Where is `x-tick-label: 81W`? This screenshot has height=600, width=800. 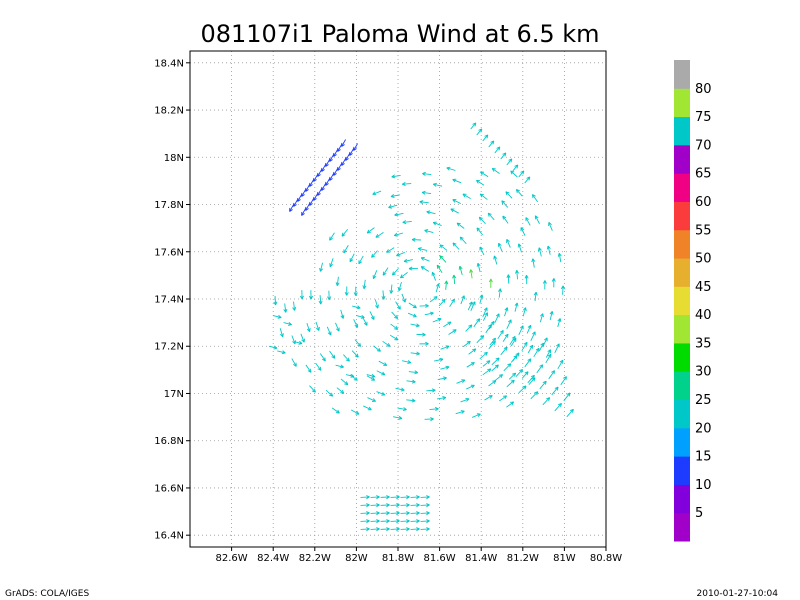
x-tick-label: 81W is located at coordinates (564, 558).